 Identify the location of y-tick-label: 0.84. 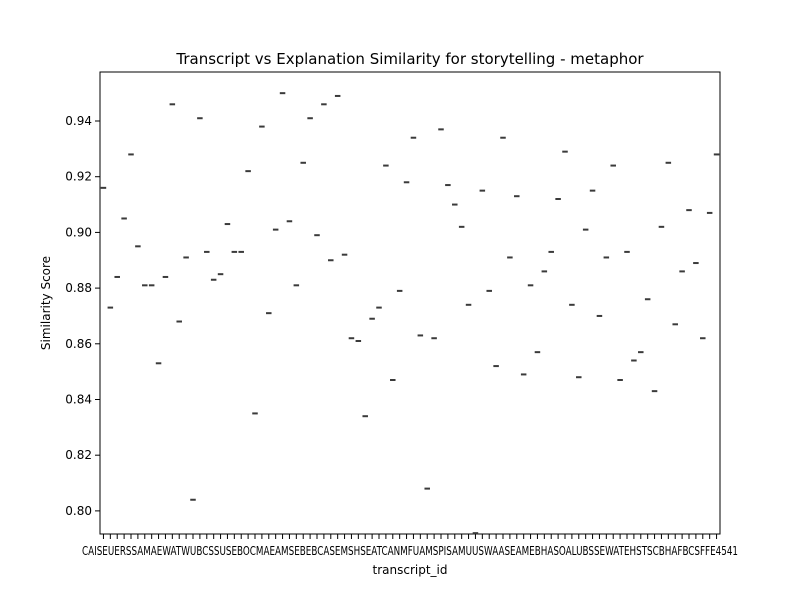
(78, 399).